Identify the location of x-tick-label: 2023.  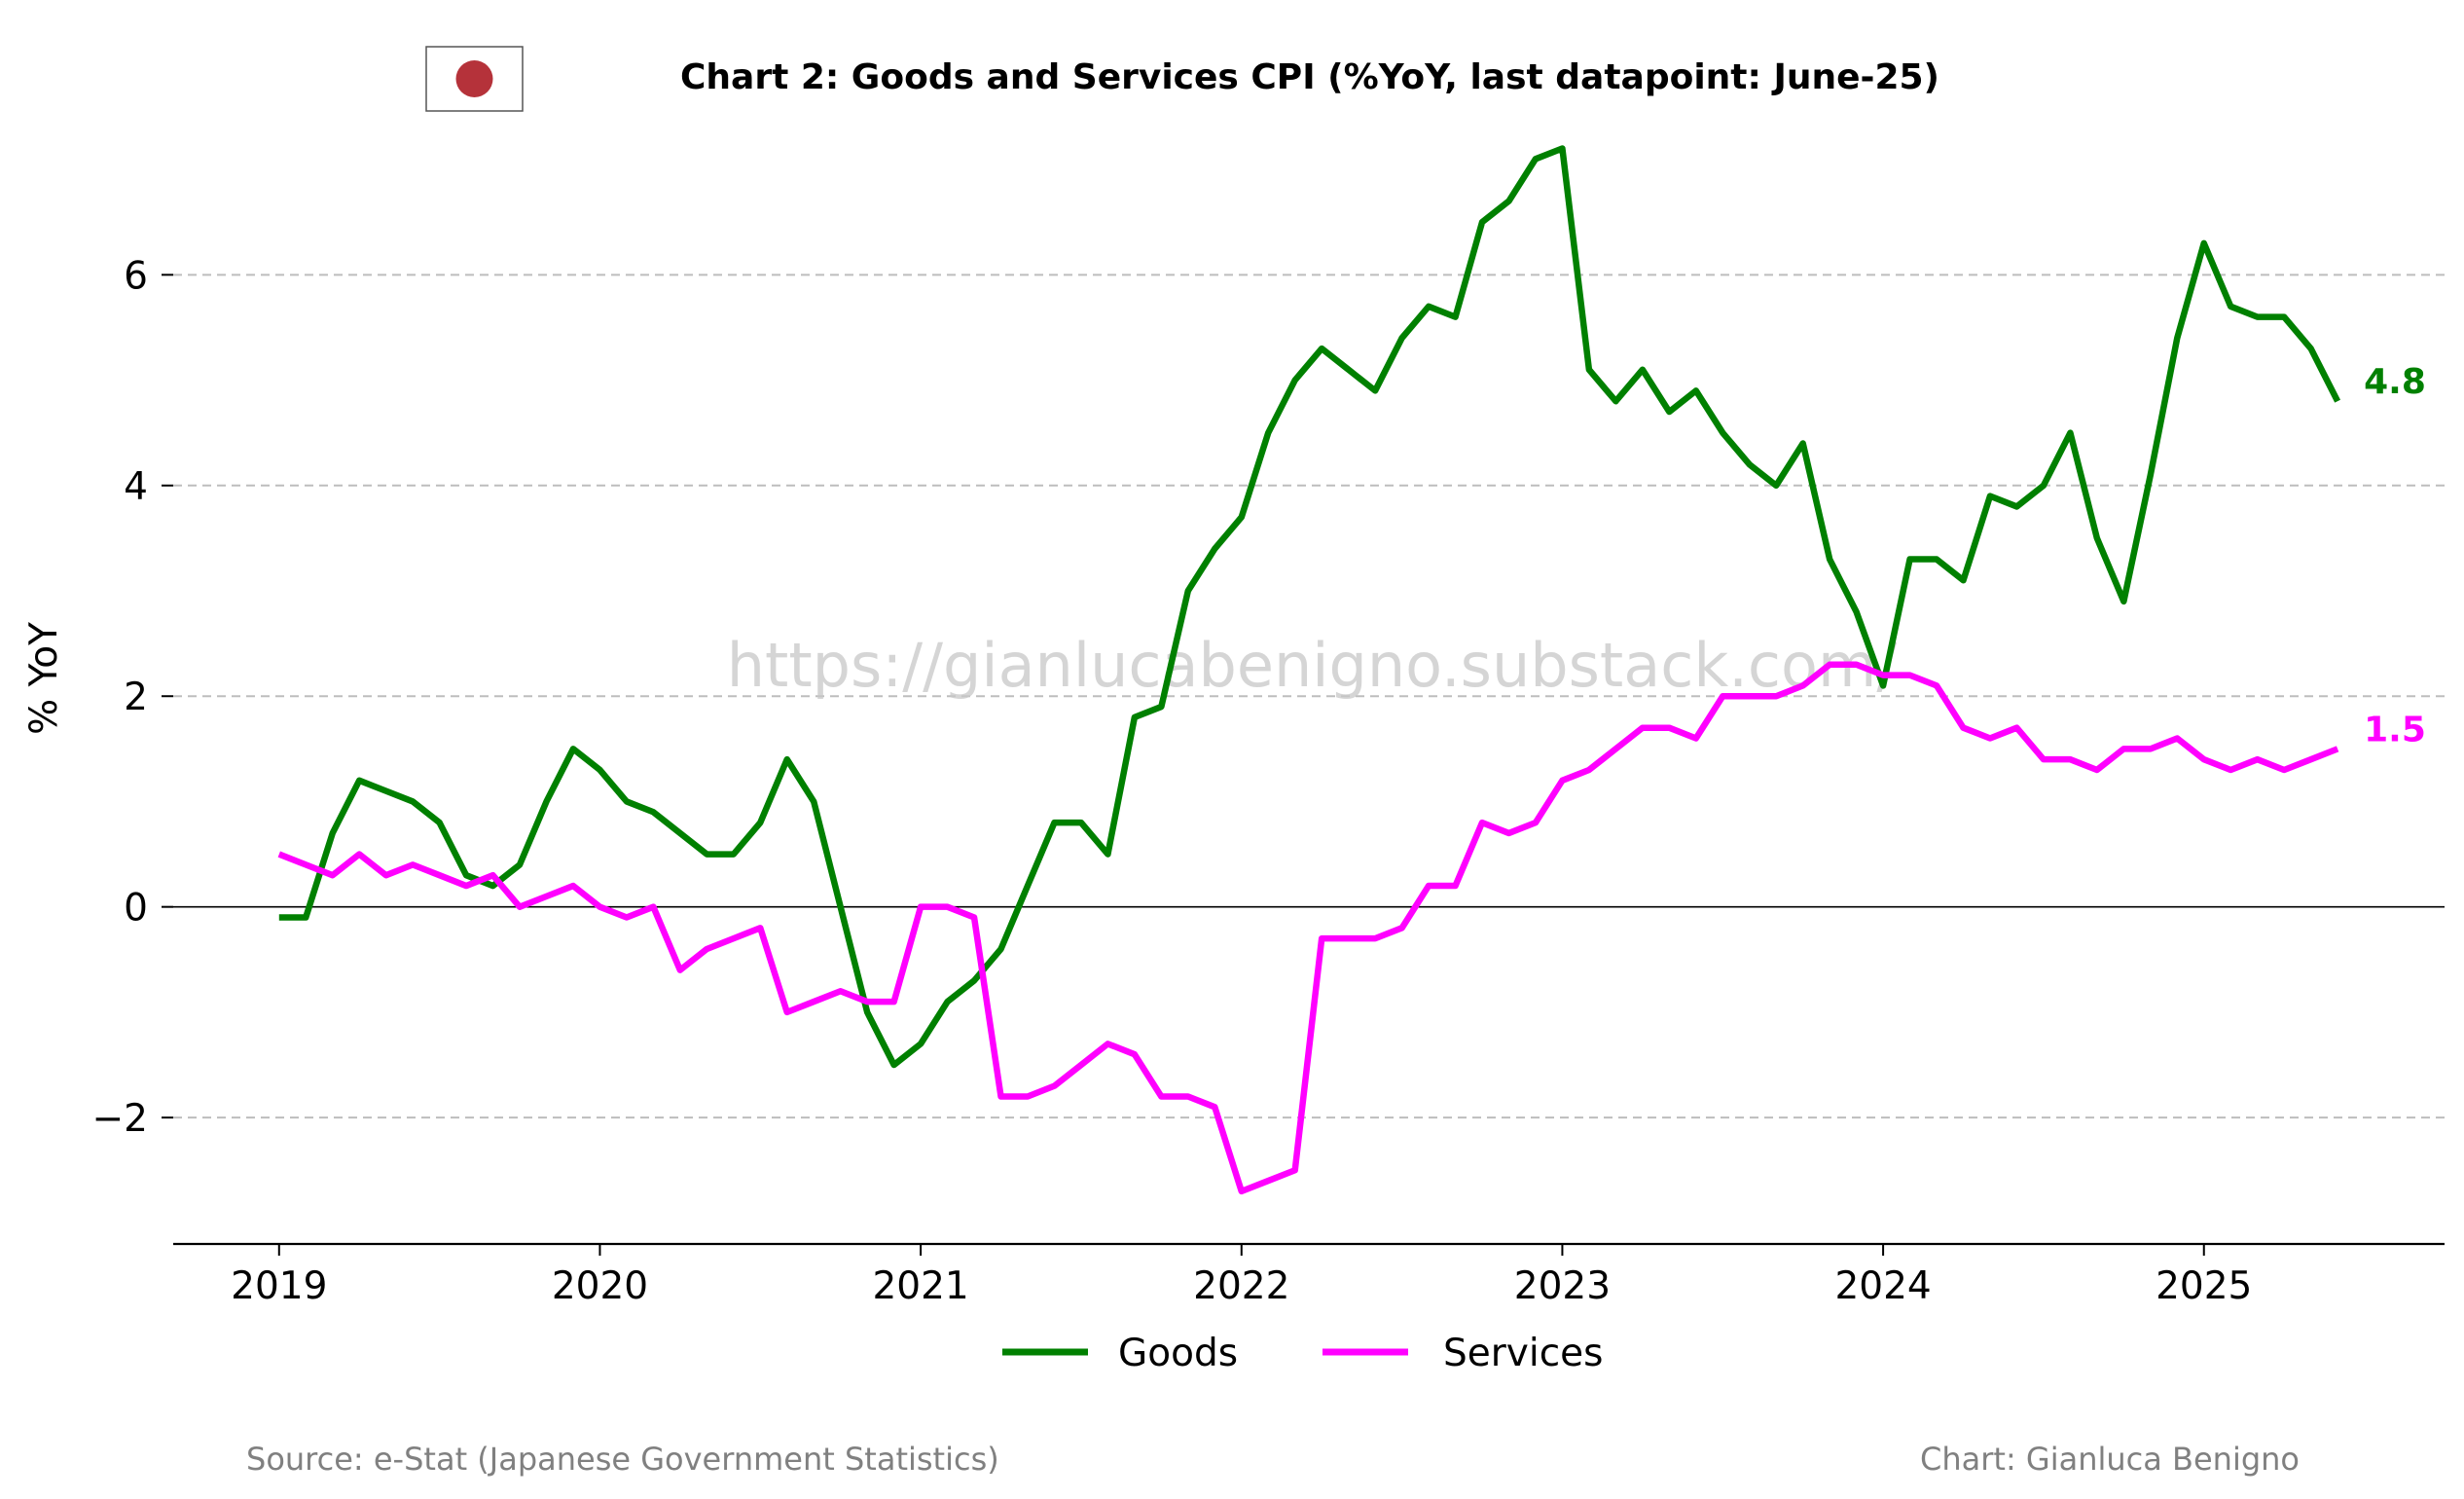
(1562, 1286).